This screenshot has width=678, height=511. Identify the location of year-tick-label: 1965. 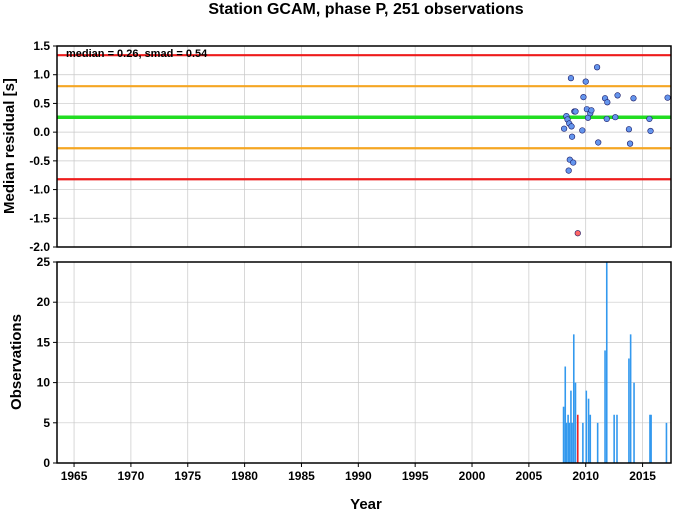
(74, 476).